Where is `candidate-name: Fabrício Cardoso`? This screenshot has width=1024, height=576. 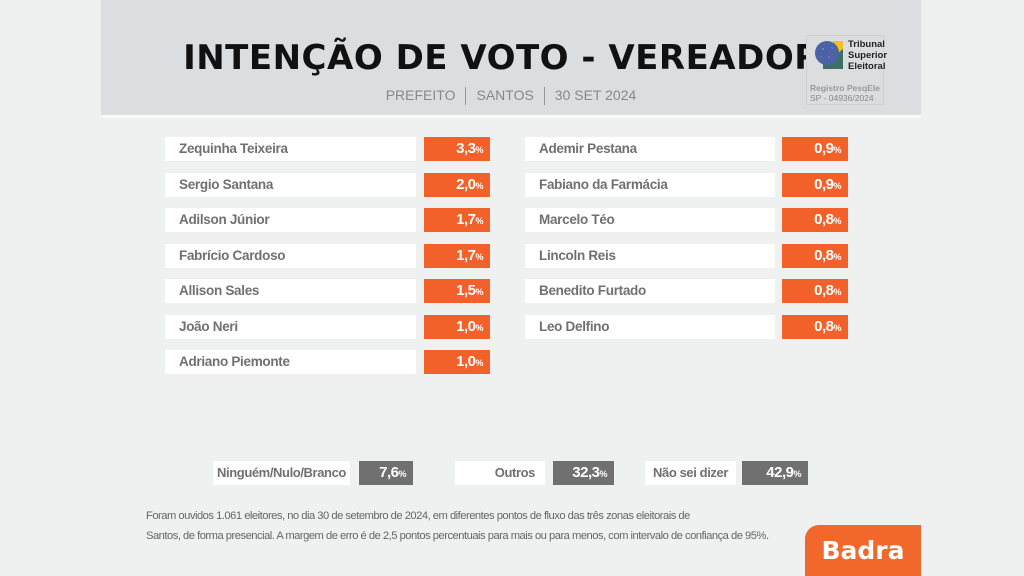
candidate-name: Fabrício Cardoso is located at coordinates (290, 256).